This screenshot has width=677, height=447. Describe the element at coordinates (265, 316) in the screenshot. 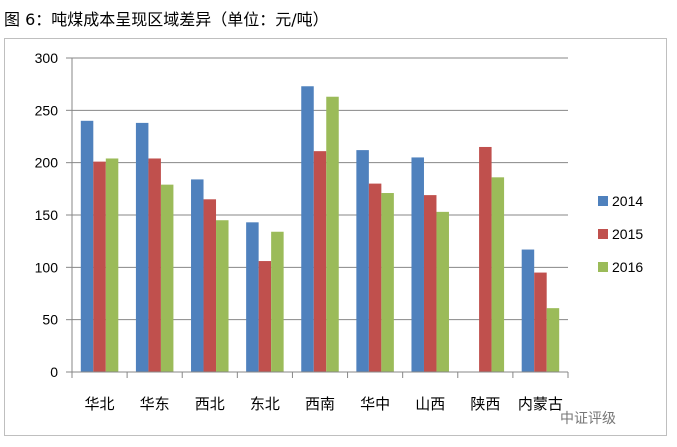

I see `bar-2015-东北` at that location.